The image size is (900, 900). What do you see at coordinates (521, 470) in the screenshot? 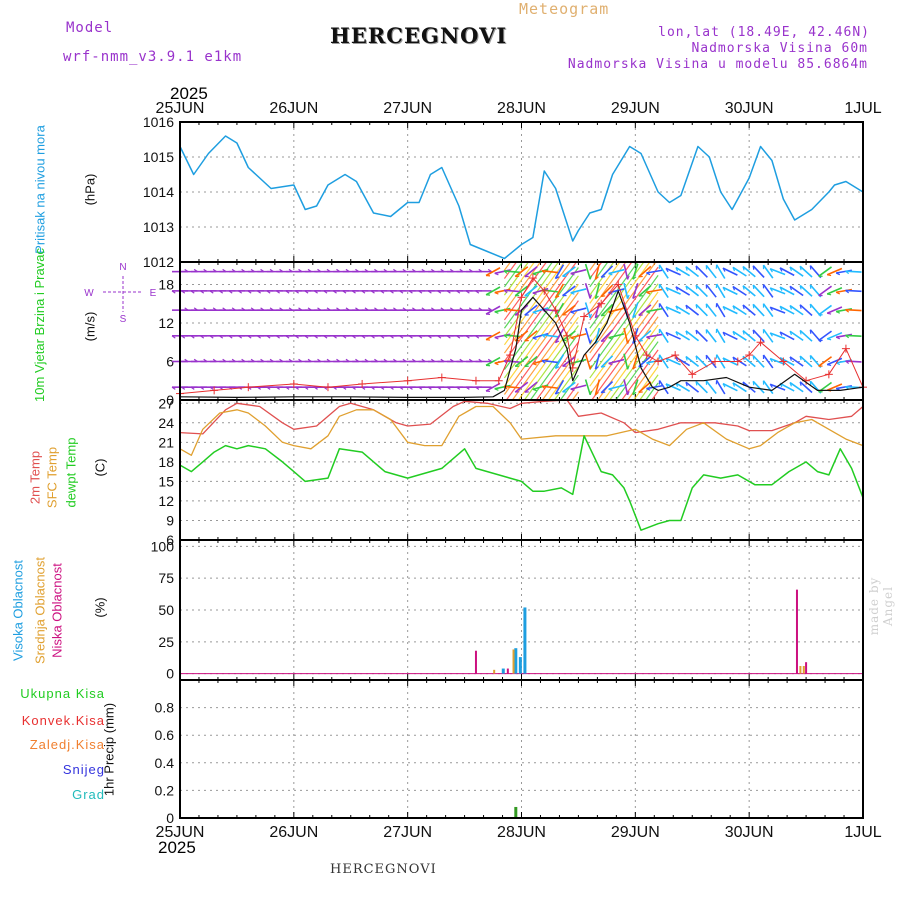
I see `panel-frame` at bounding box center [521, 470].